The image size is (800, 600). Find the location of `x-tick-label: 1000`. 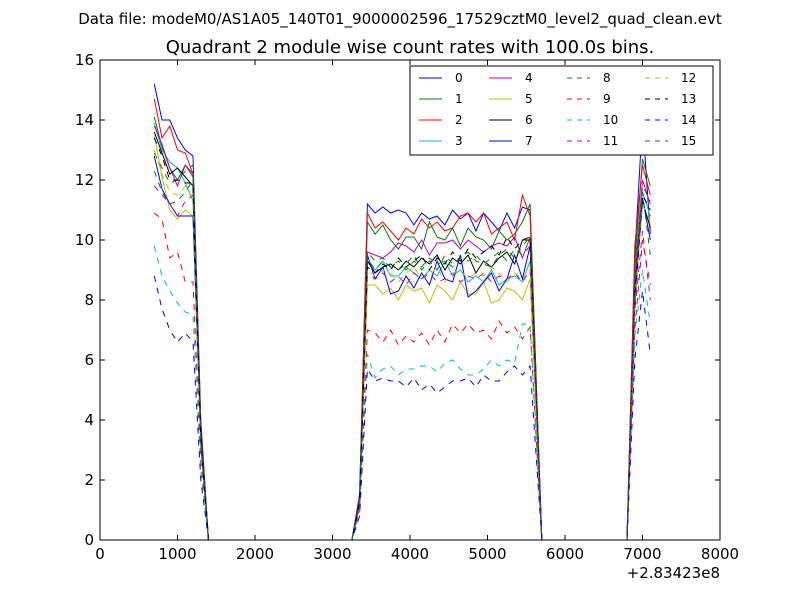

x-tick-label: 1000 is located at coordinates (177, 554).